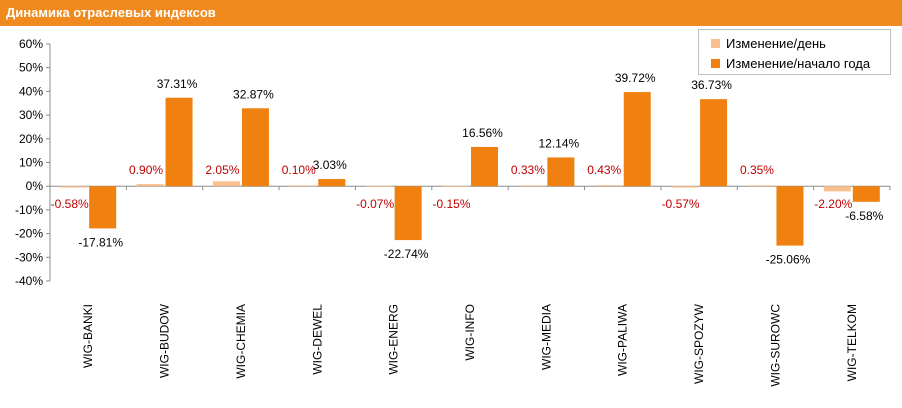 The image size is (902, 408). I want to click on category-label: WIG-SPOZYW, so click(699, 343).